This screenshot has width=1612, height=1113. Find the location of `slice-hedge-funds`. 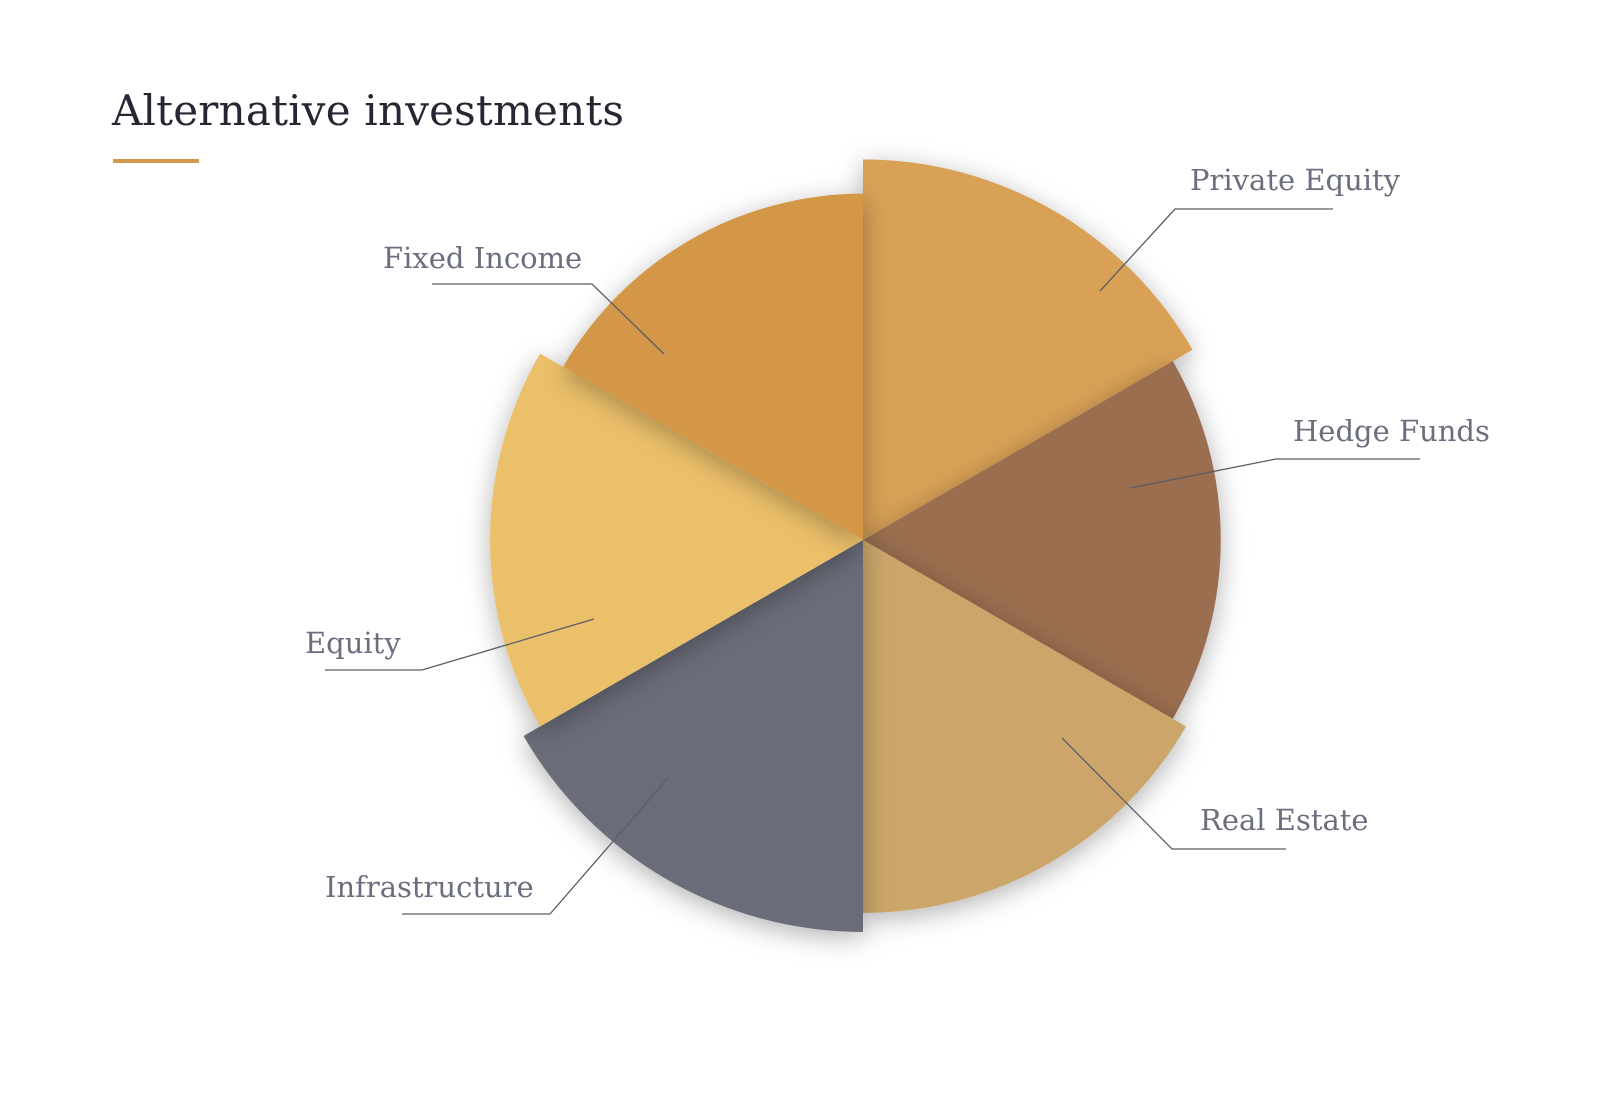

slice-hedge-funds is located at coordinates (1042, 540).